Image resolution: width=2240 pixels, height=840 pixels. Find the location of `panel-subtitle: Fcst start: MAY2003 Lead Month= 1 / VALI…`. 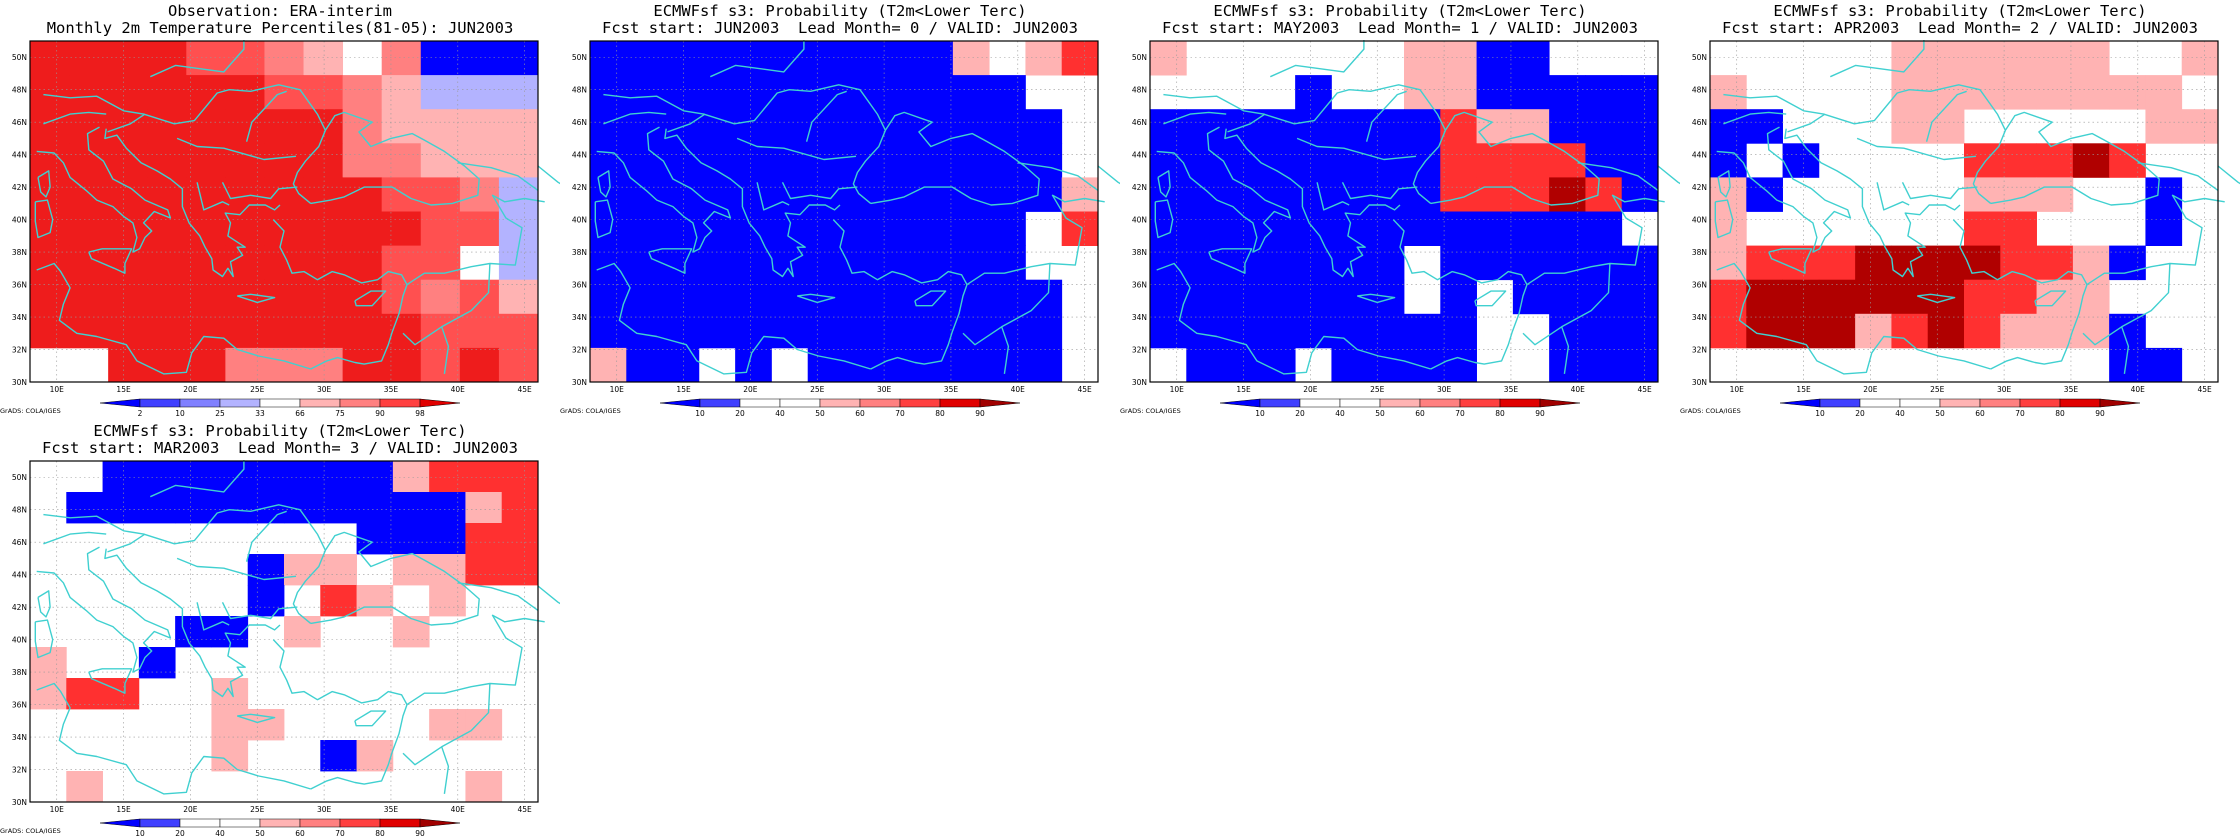

panel-subtitle: Fcst start: MAY2003 Lead Month= 1 / VALI… is located at coordinates (1400, 28).